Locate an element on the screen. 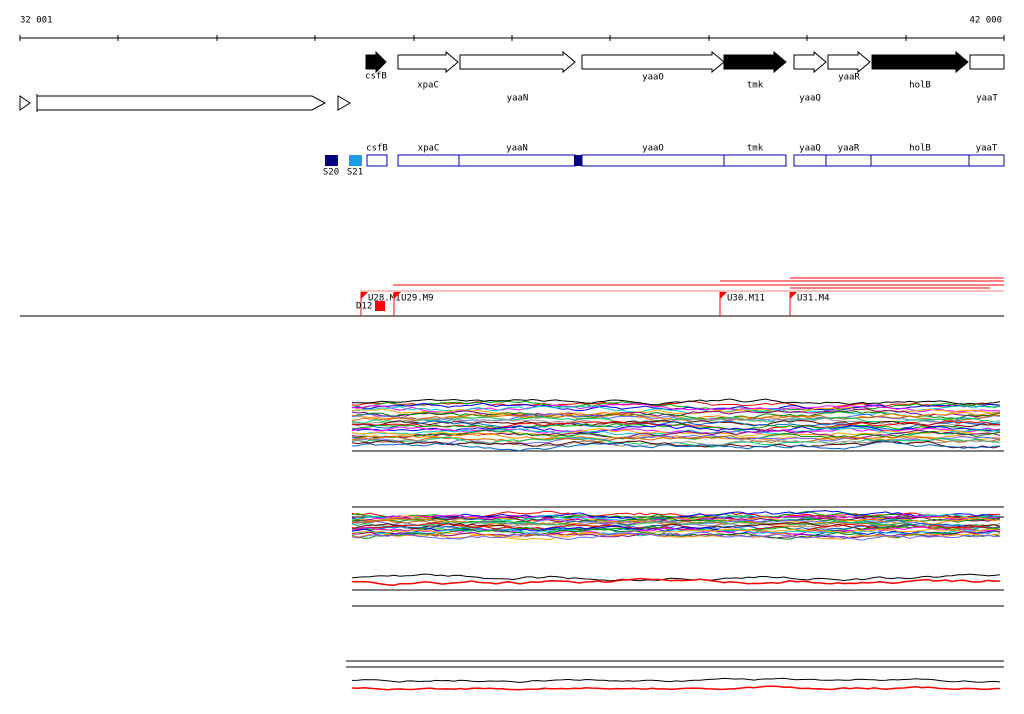 Image resolution: width=1024 pixels, height=714 pixels. marker-label: U30.M11 is located at coordinates (746, 299).